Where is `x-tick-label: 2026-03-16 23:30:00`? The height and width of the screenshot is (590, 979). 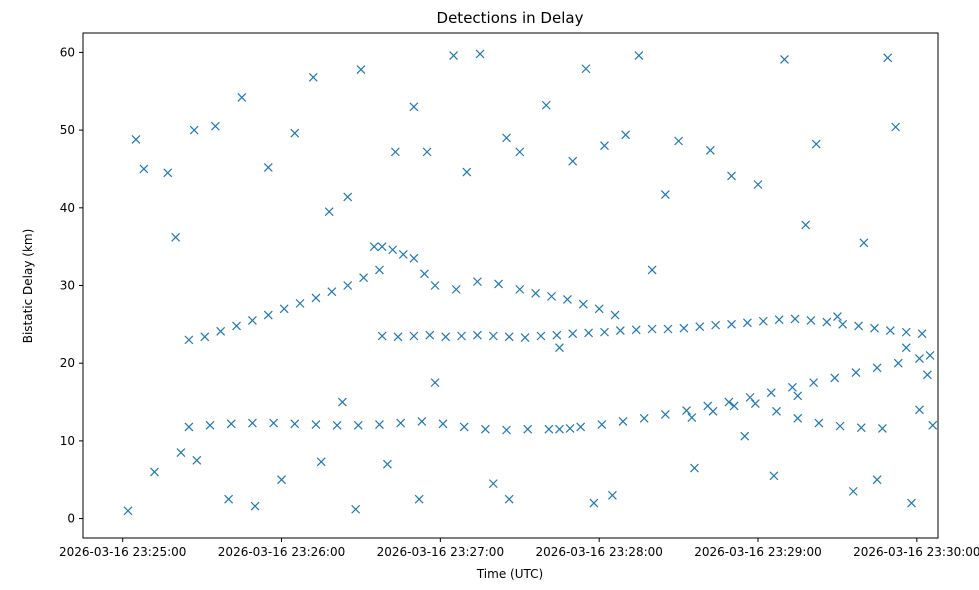
x-tick-label: 2026-03-16 23:30:00 is located at coordinates (916, 552).